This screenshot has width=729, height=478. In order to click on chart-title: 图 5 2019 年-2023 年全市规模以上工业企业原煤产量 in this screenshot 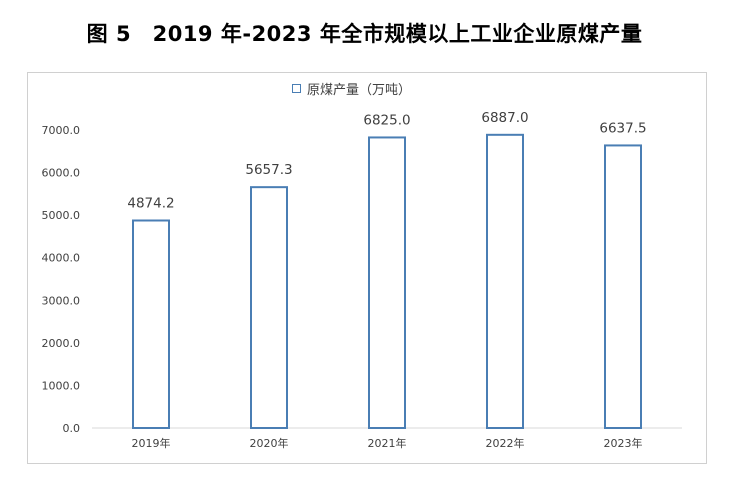, I will do `click(364, 34)`.